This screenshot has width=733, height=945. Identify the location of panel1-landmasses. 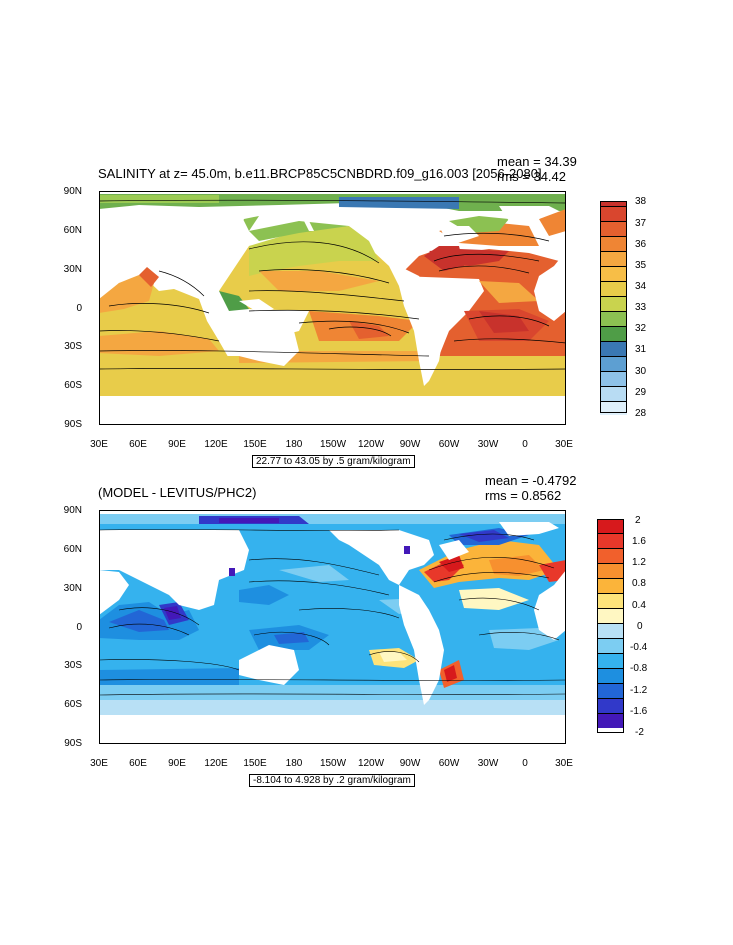
(332, 315).